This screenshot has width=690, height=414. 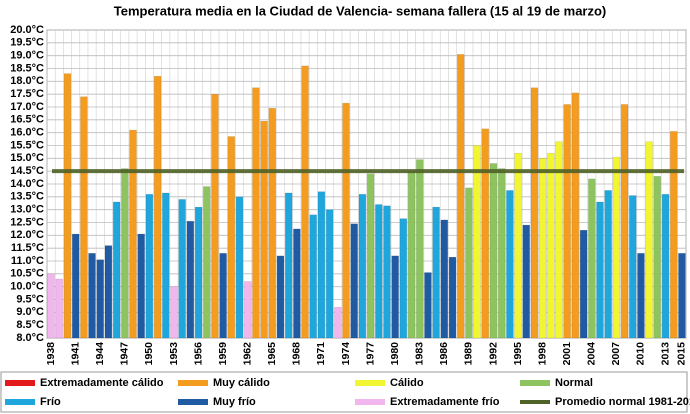 I want to click on x-tick-label: 1938, so click(x=51, y=354).